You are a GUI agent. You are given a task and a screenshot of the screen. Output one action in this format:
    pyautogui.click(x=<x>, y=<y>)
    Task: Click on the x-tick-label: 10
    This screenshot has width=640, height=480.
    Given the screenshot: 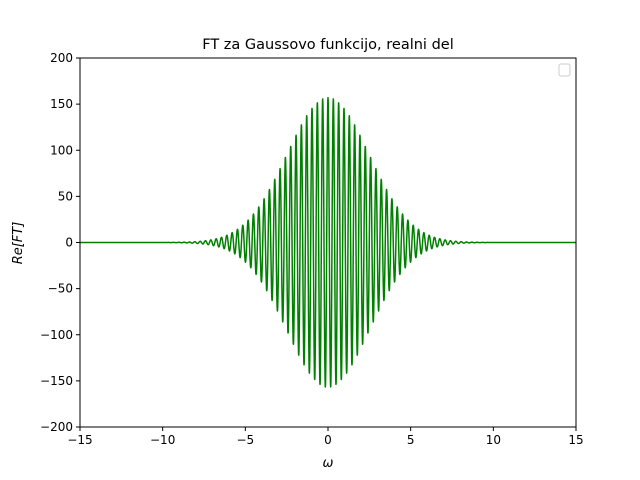 What is the action you would take?
    pyautogui.click(x=493, y=440)
    